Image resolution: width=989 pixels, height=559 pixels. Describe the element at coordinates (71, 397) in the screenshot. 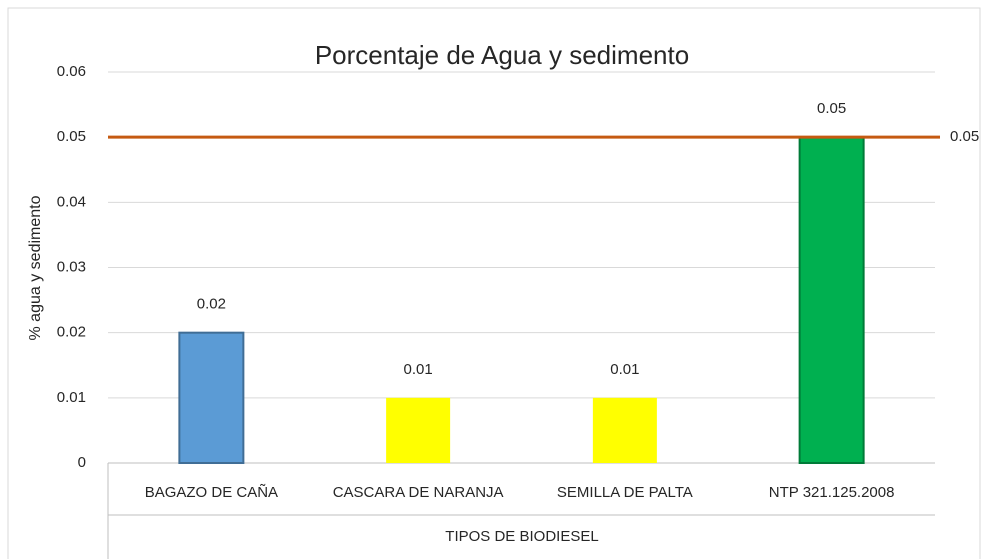

I see `y-tick-label: 0.01` at that location.